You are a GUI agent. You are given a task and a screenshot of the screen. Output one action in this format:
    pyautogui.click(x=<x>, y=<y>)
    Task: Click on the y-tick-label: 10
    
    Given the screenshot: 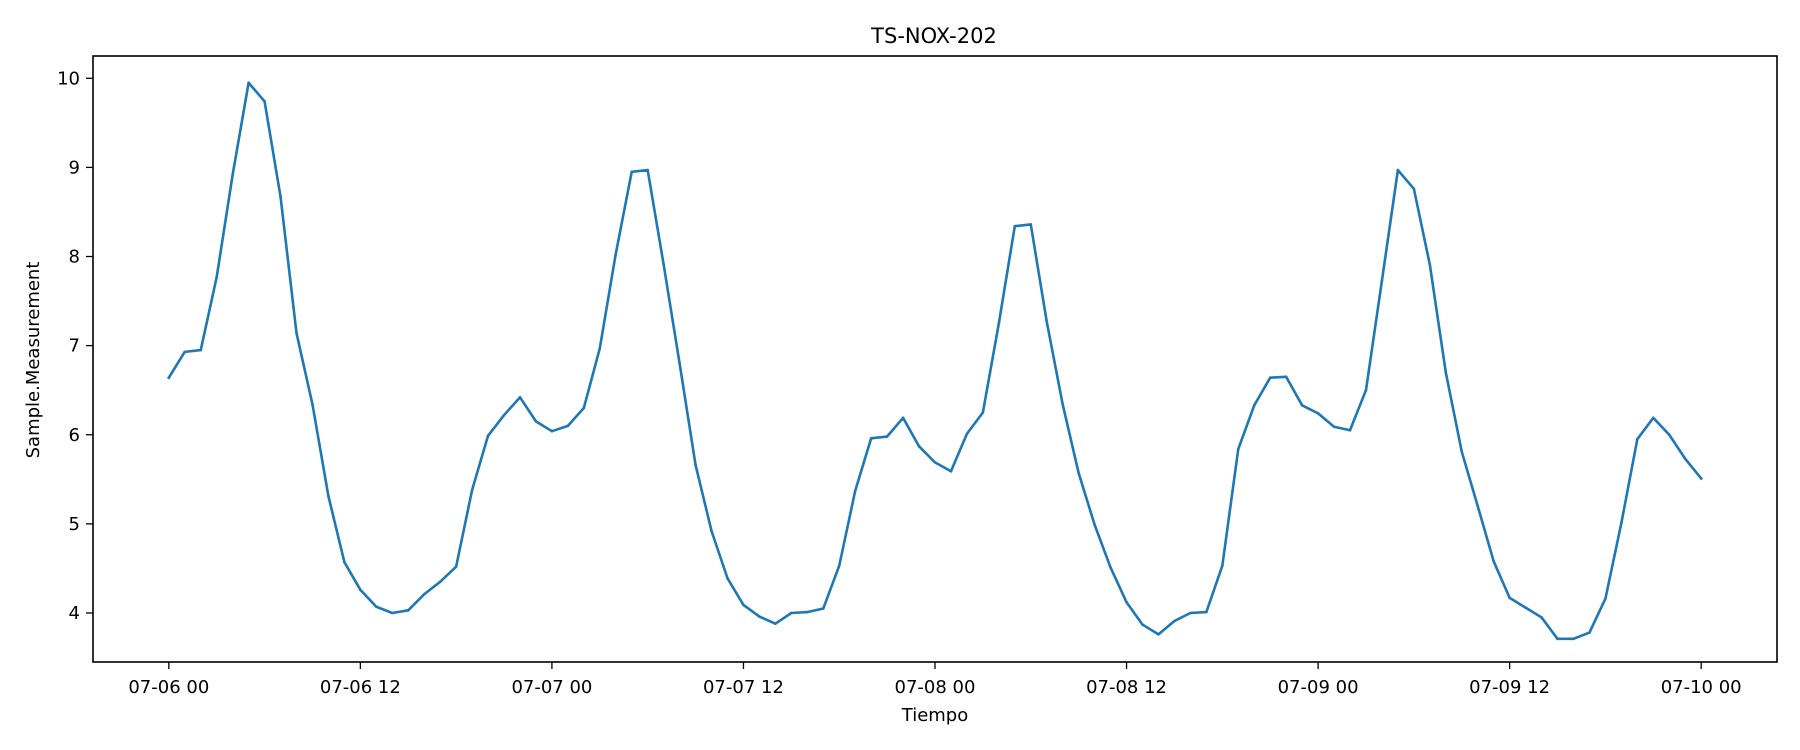 What is the action you would take?
    pyautogui.click(x=68, y=78)
    